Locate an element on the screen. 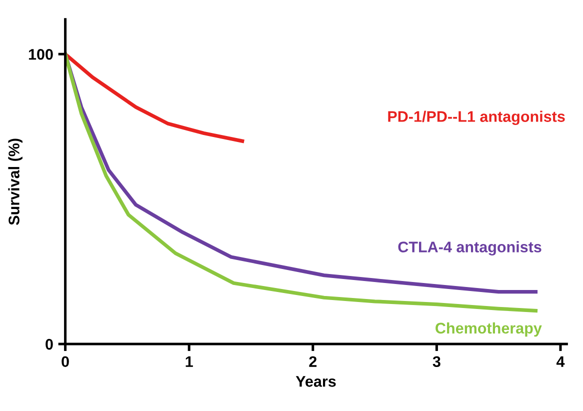  x-tick-label: 3 is located at coordinates (436, 362).